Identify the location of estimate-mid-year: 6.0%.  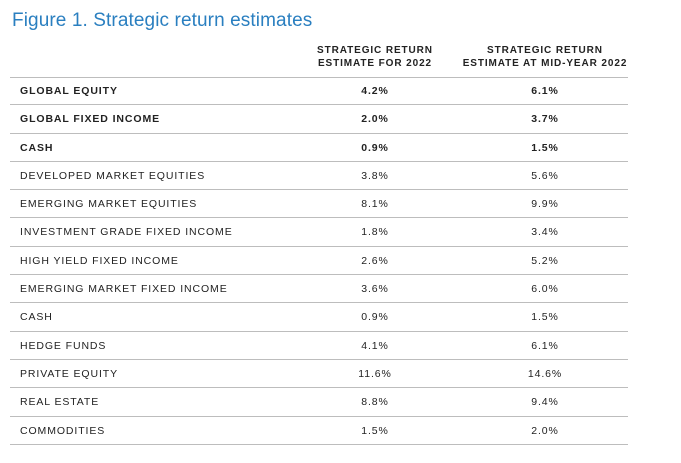
(545, 289).